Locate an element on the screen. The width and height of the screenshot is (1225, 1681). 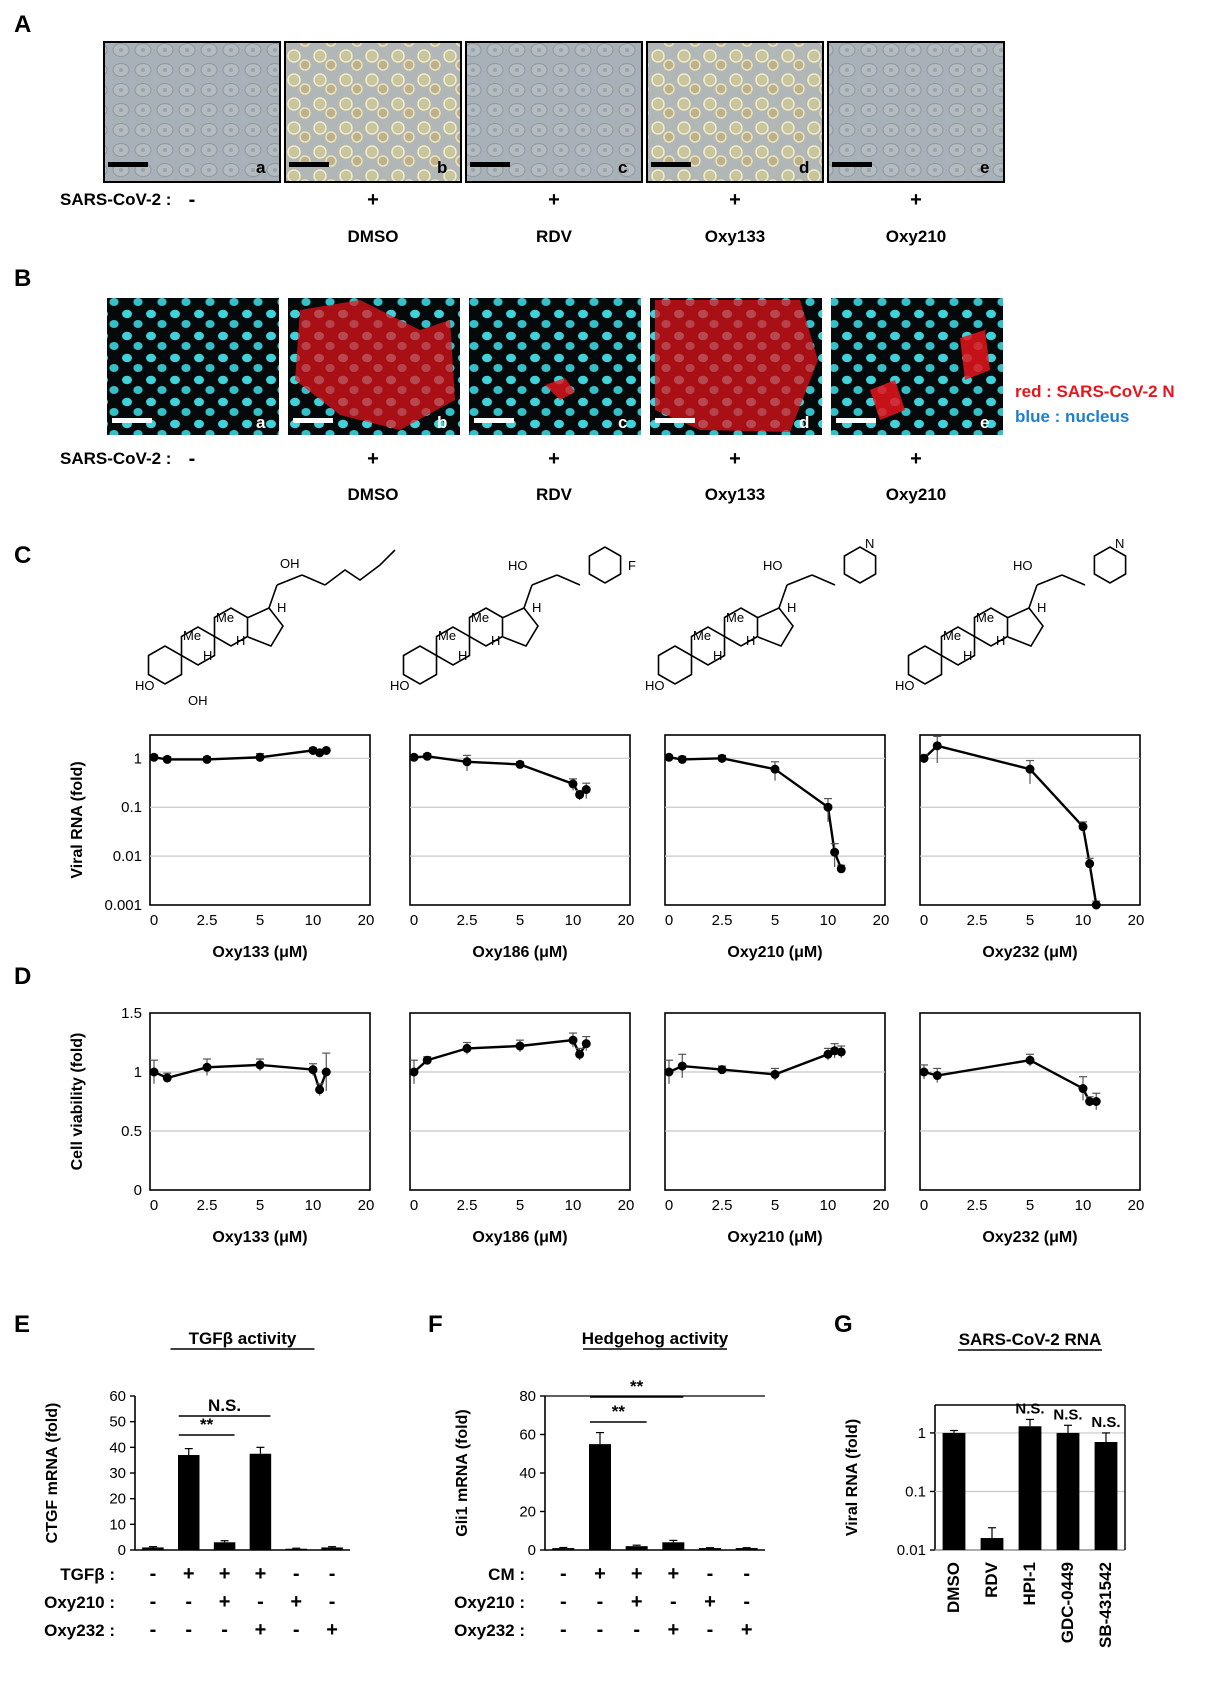
category-label: HPI-1 is located at coordinates (1029, 1583).